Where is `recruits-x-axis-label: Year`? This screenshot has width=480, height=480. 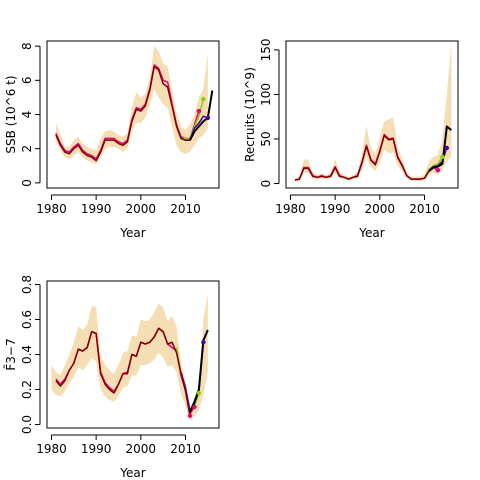 recruits-x-axis-label: Year is located at coordinates (371, 233).